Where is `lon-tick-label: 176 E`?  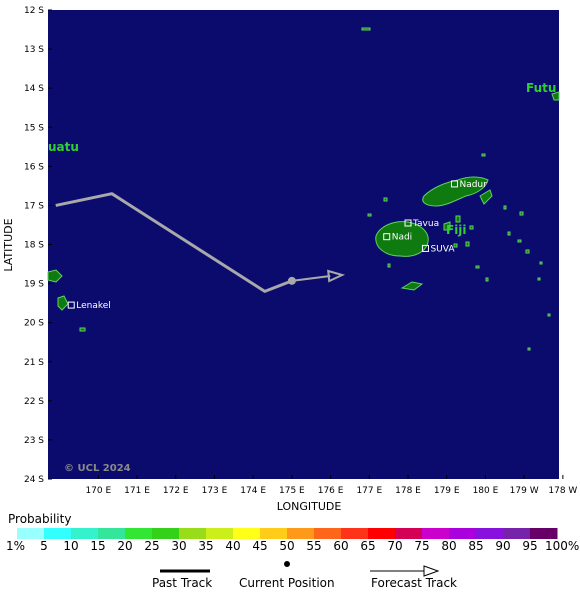
lon-tick-label: 176 E is located at coordinates (331, 491).